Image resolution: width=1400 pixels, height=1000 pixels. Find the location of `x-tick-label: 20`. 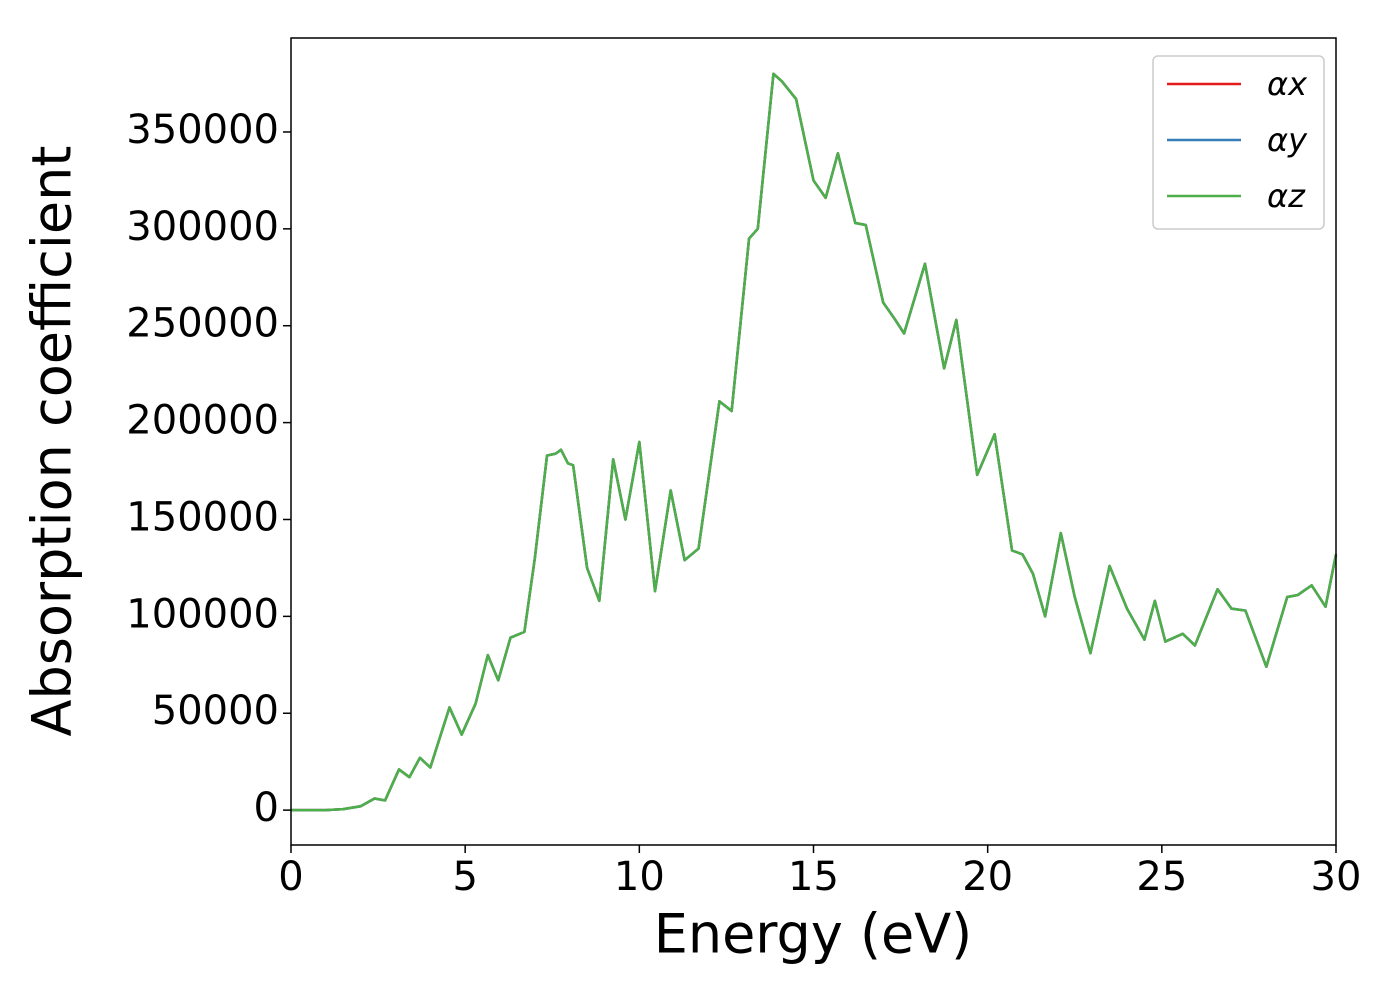

x-tick-label: 20 is located at coordinates (987, 877).